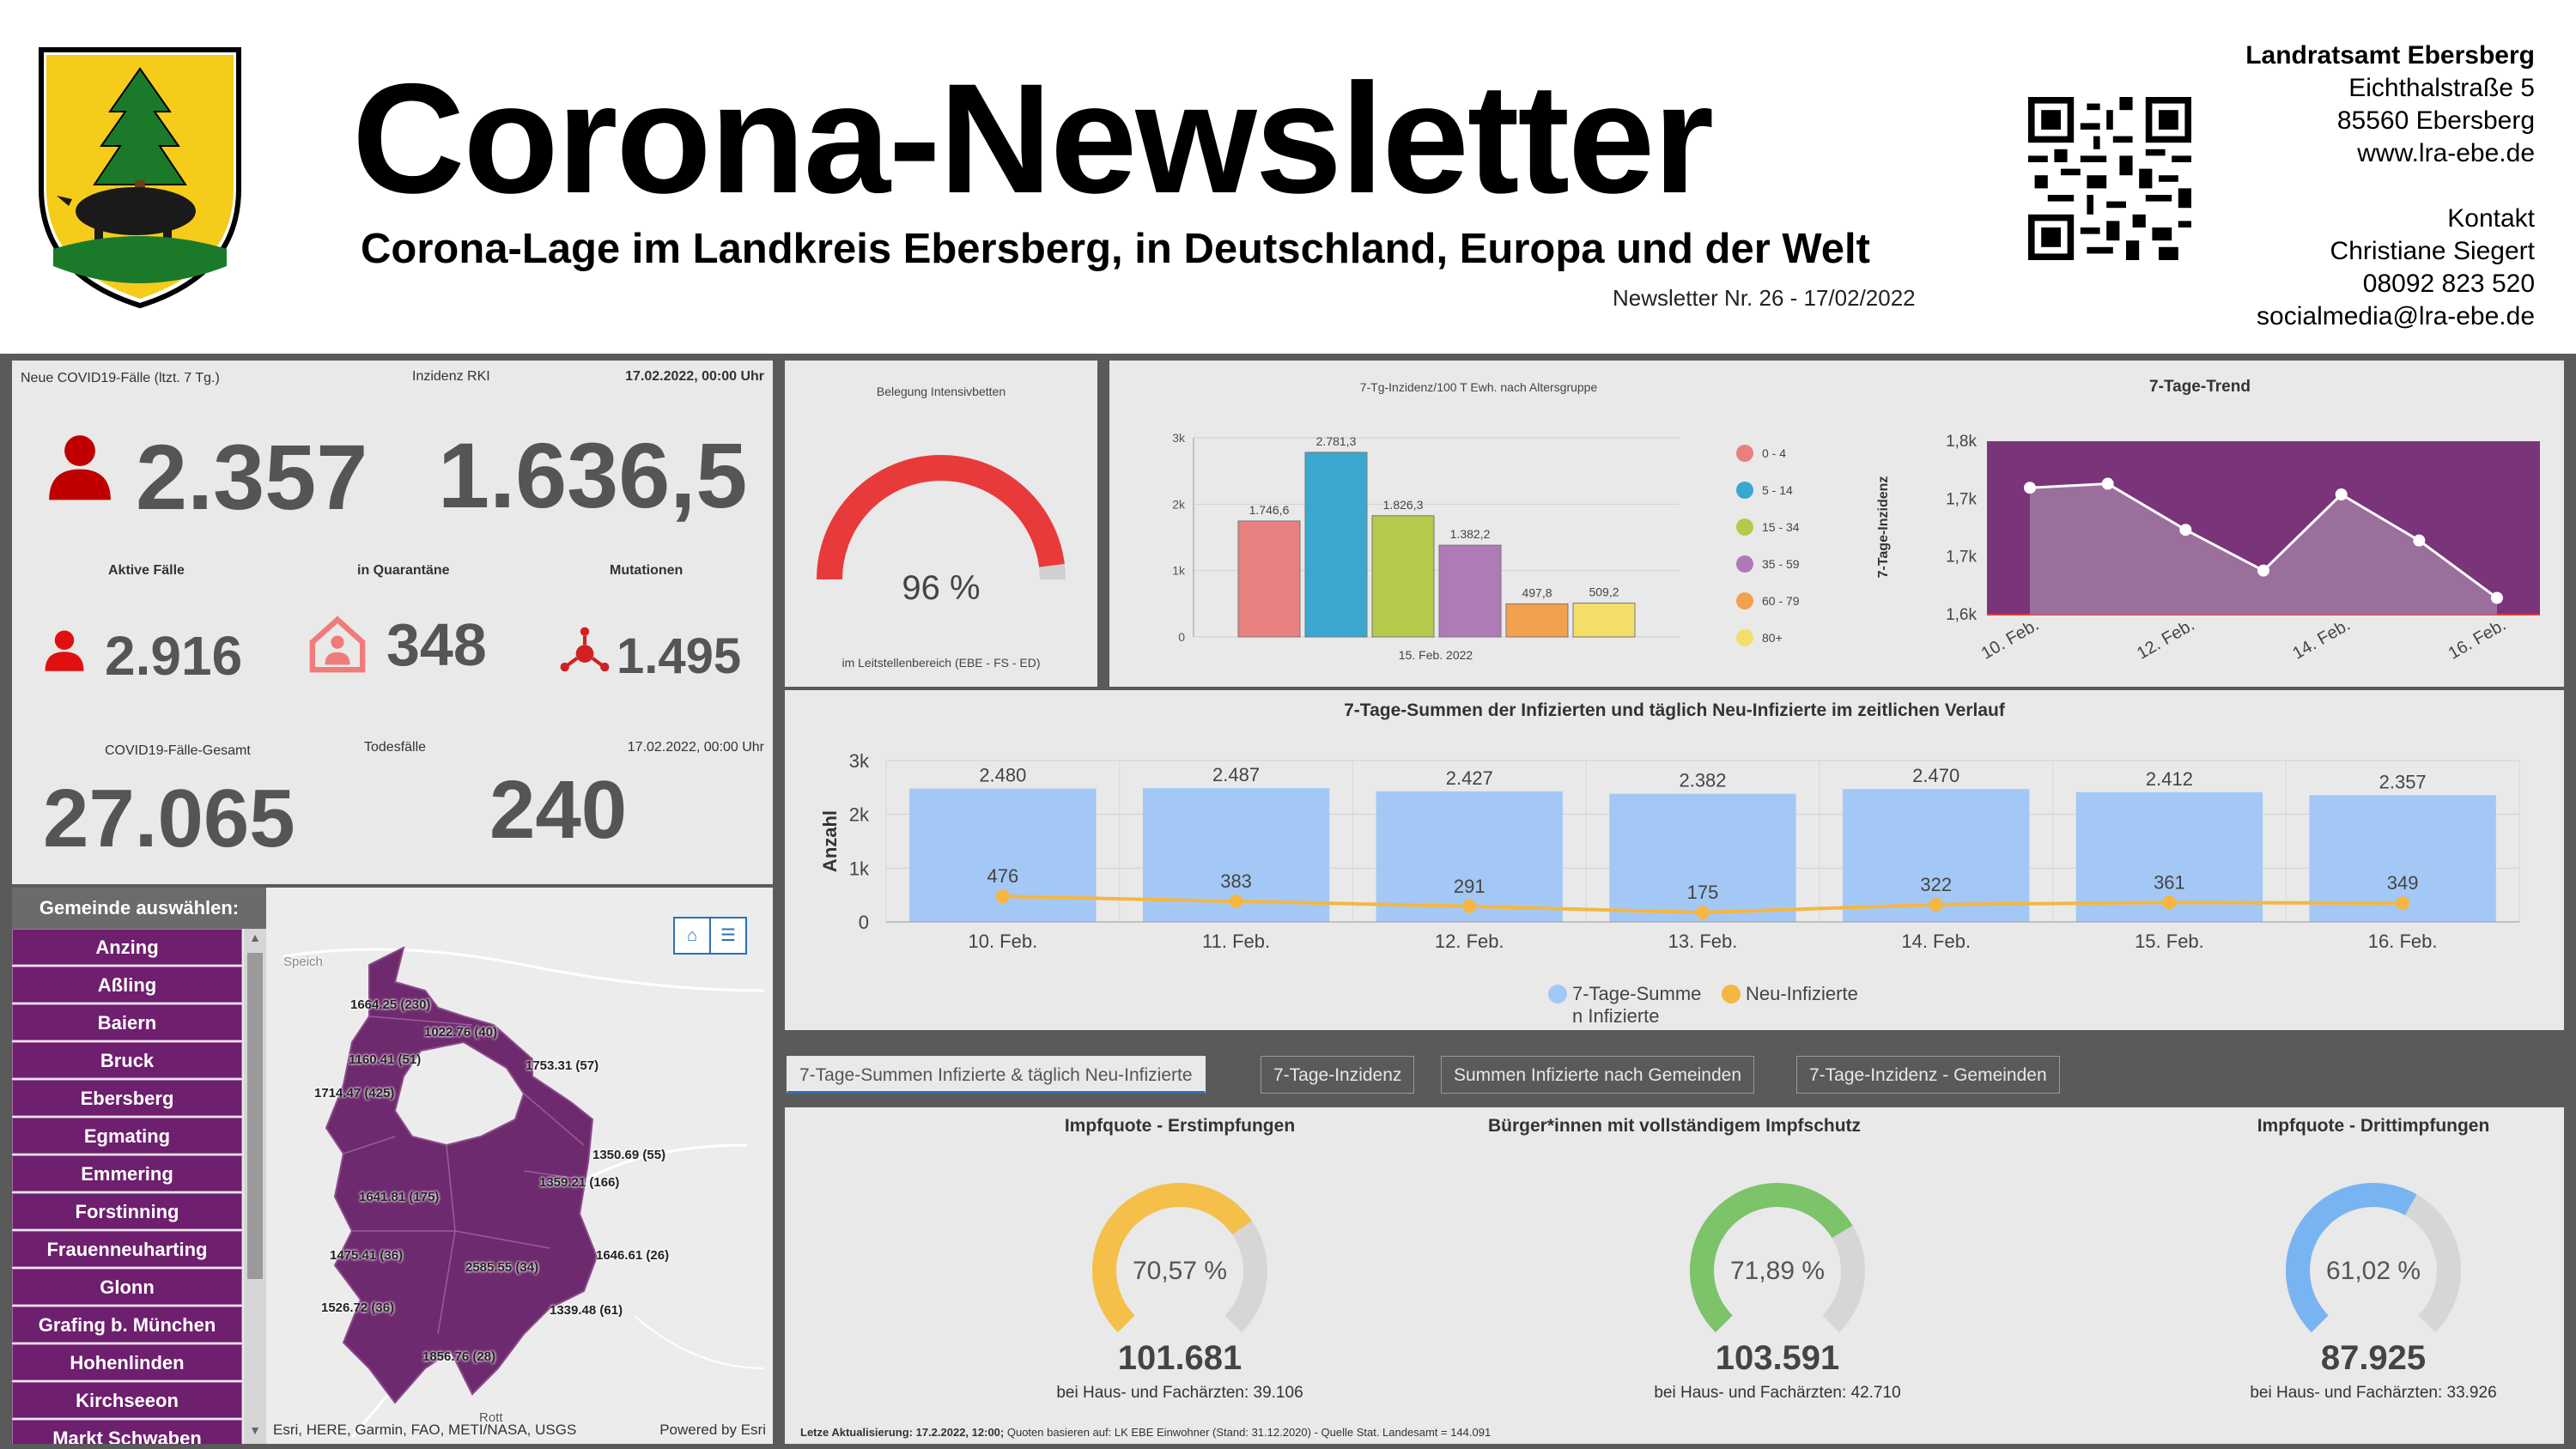 The image size is (2576, 1449). I want to click on municipality-item: Grafing b. München, so click(127, 1325).